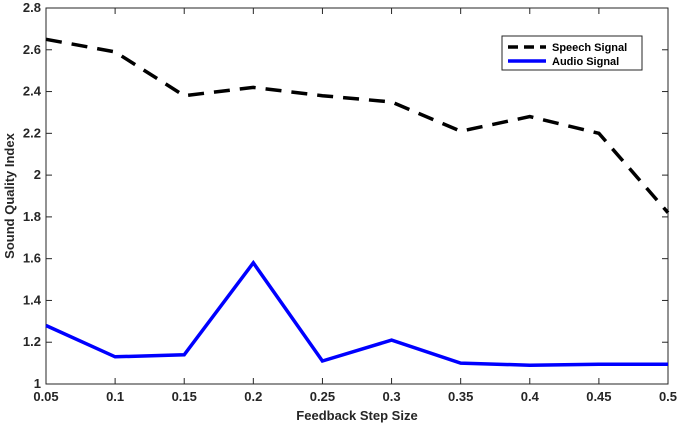 This screenshot has width=685, height=427. I want to click on x-tick-label: 0.25, so click(322, 396).